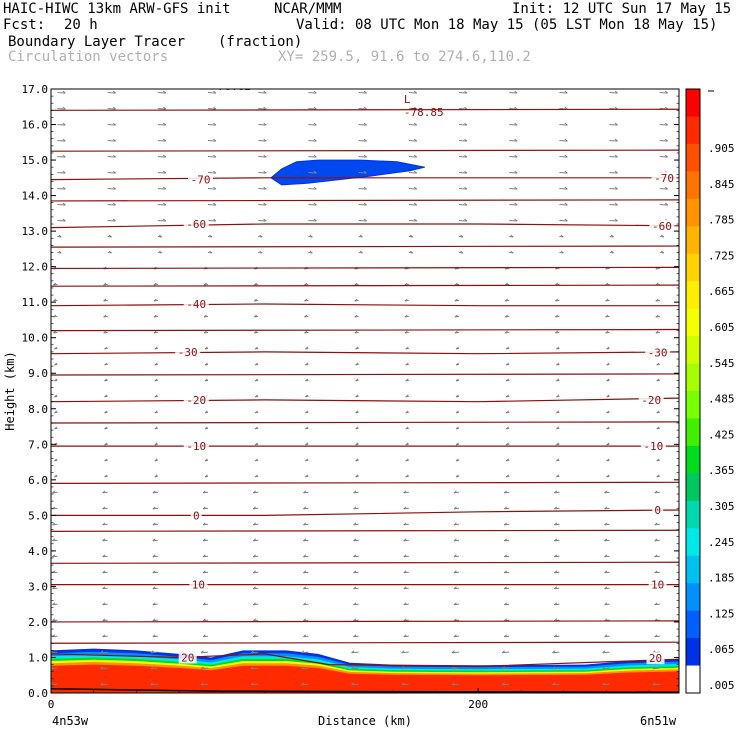  What do you see at coordinates (365, 721) in the screenshot?
I see `x-axis-label: Distance (km)` at bounding box center [365, 721].